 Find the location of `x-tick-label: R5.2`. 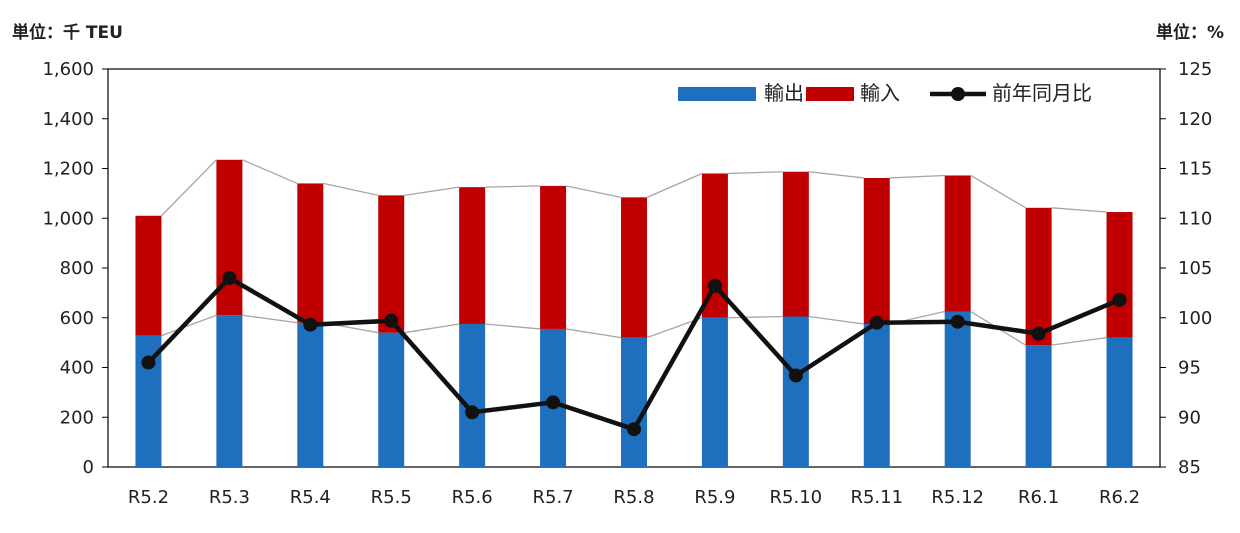

x-tick-label: R5.2 is located at coordinates (148, 497).